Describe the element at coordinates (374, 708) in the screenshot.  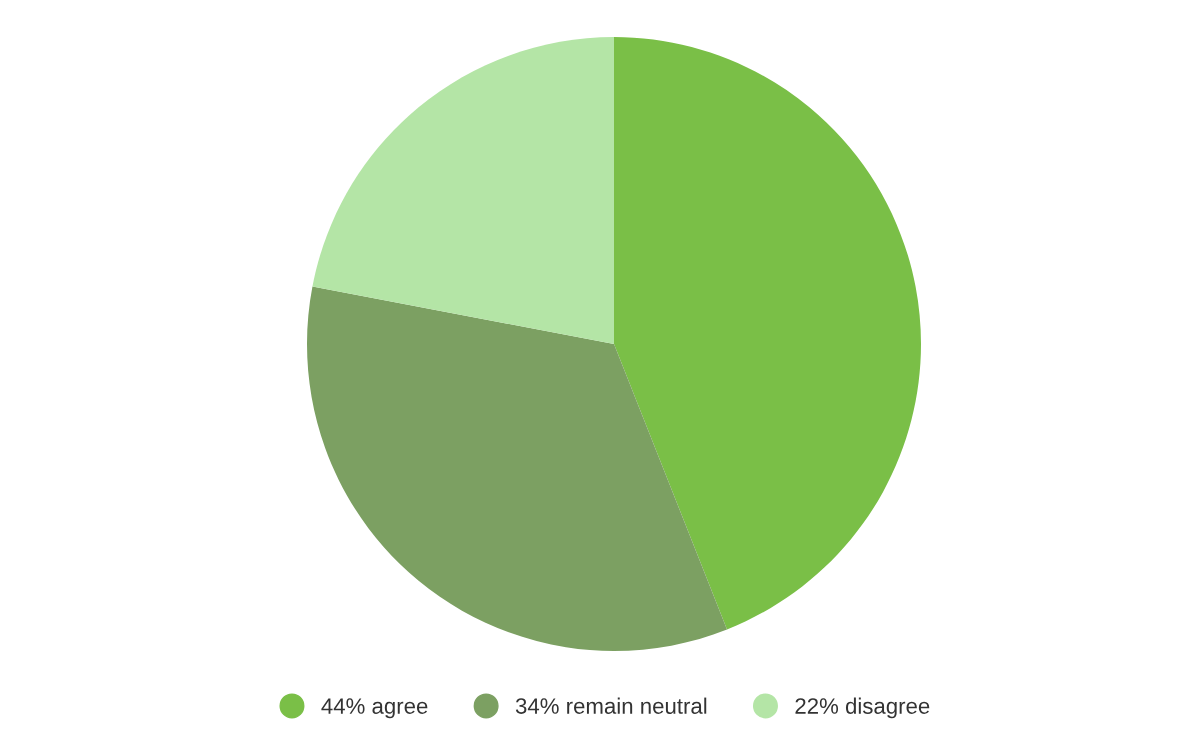
I see `legend-label: 44% agree` at that location.